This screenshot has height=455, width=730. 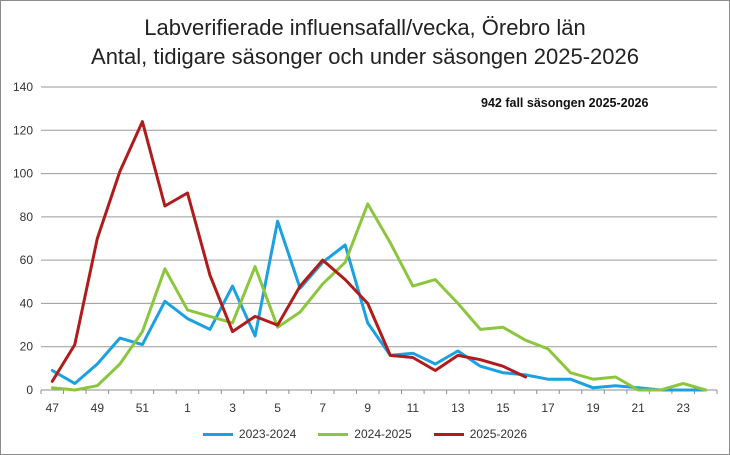 I want to click on x-tick-label: 3, so click(x=232, y=408).